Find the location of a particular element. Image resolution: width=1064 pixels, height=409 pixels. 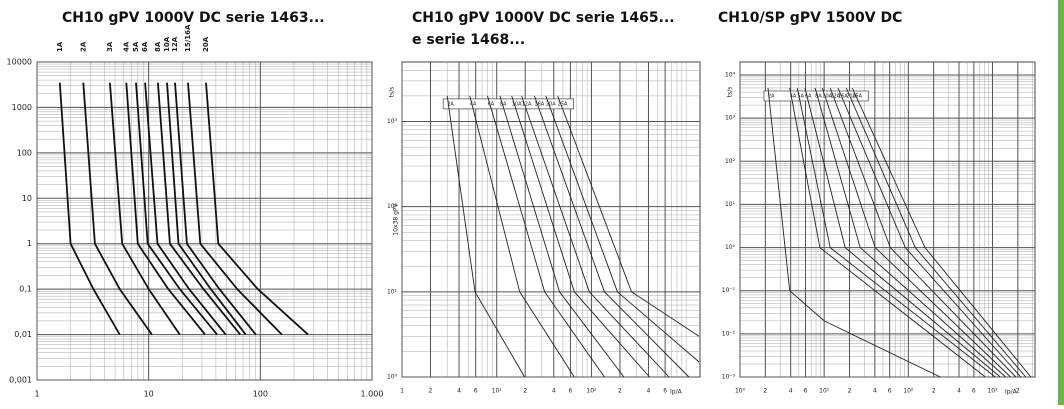

x-tick-label: 10³ is located at coordinates (992, 391).